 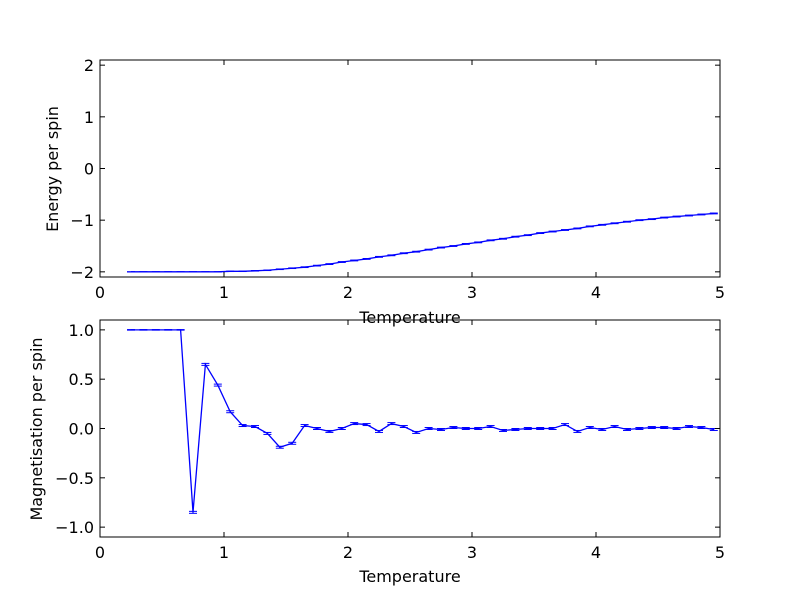 I want to click on magnetisation-ylabel: Magnetisation per spin, so click(x=36, y=428).